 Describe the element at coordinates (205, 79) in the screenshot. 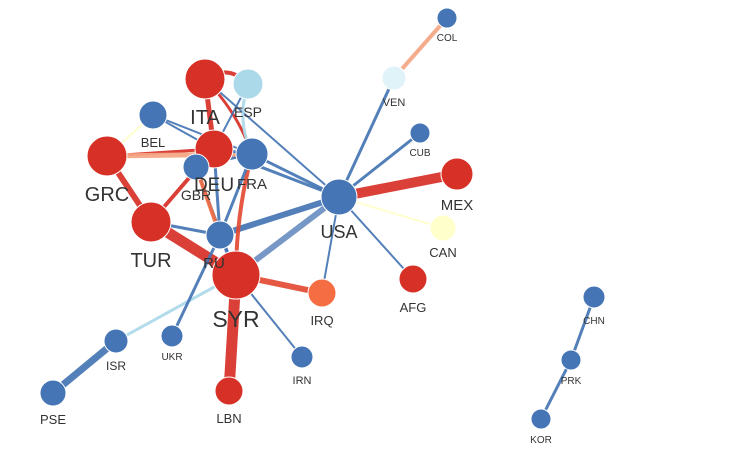

I see `node-ita` at that location.